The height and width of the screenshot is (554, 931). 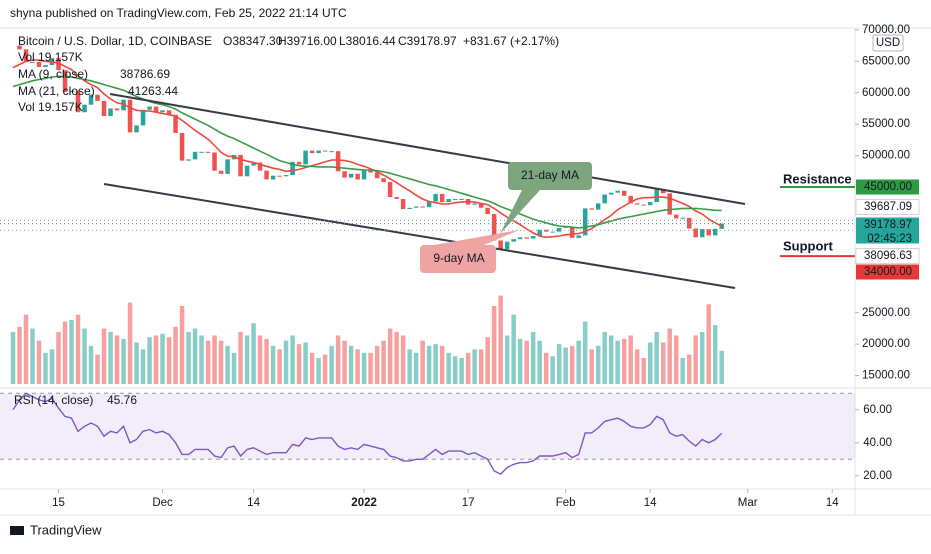 What do you see at coordinates (53, 74) in the screenshot?
I see `legend-name: MA (9, close)` at bounding box center [53, 74].